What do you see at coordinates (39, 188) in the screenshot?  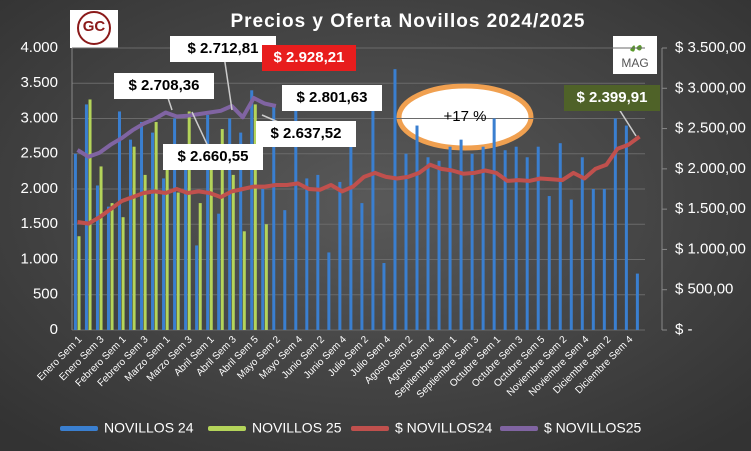 I see `y-tick-label: 2.000` at bounding box center [39, 188].